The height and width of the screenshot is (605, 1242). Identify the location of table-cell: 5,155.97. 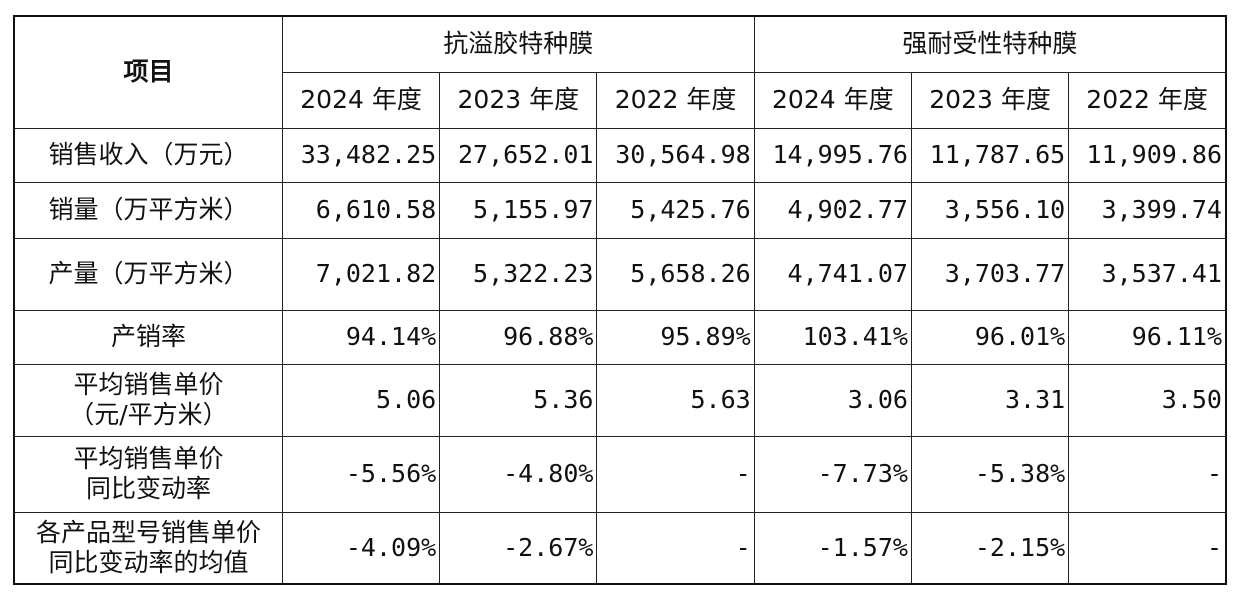
(518, 210).